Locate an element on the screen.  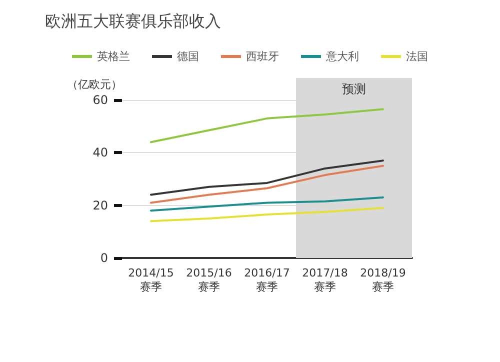
chart-title: 欧洲五大联赛俱乐部收入 is located at coordinates (133, 21).